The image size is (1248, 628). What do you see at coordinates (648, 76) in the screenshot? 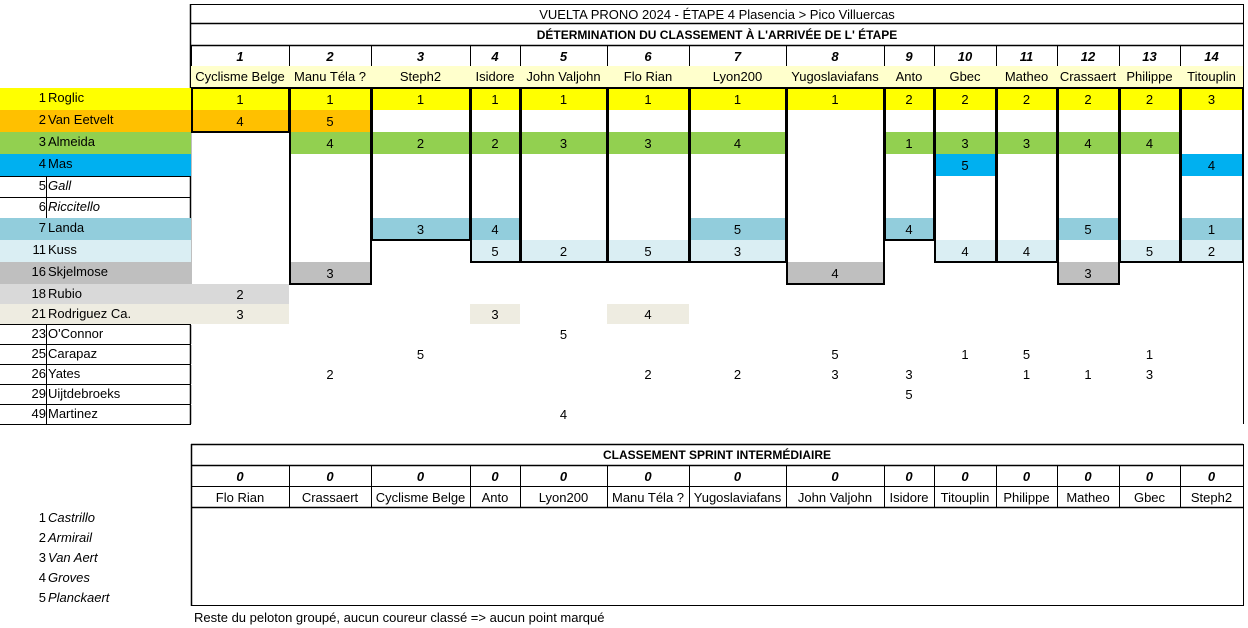
I see `player-name: Flo Rian` at bounding box center [648, 76].